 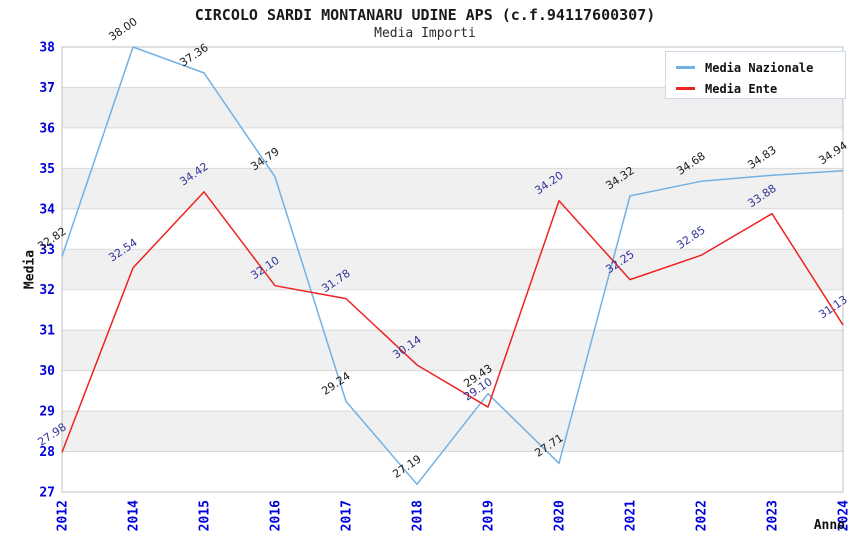 I want to click on legend-item-media-nazionale: Media Nazionale, so click(x=755, y=67).